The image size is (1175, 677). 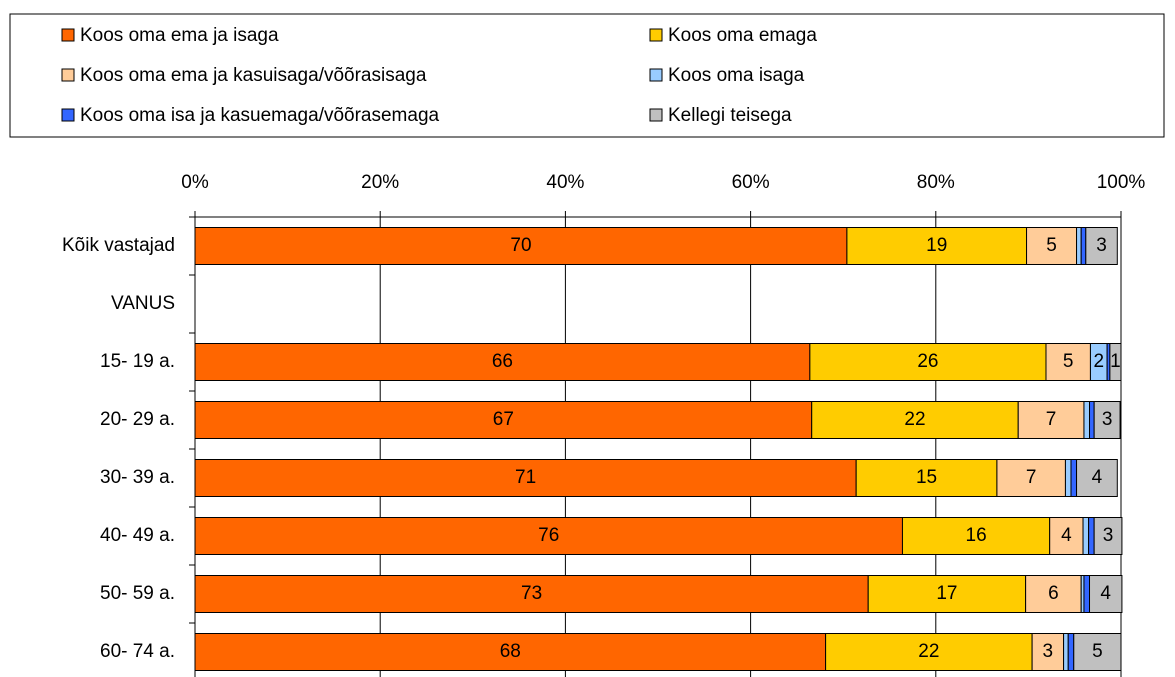 What do you see at coordinates (1098, 361) in the screenshot?
I see `data-label: 2` at bounding box center [1098, 361].